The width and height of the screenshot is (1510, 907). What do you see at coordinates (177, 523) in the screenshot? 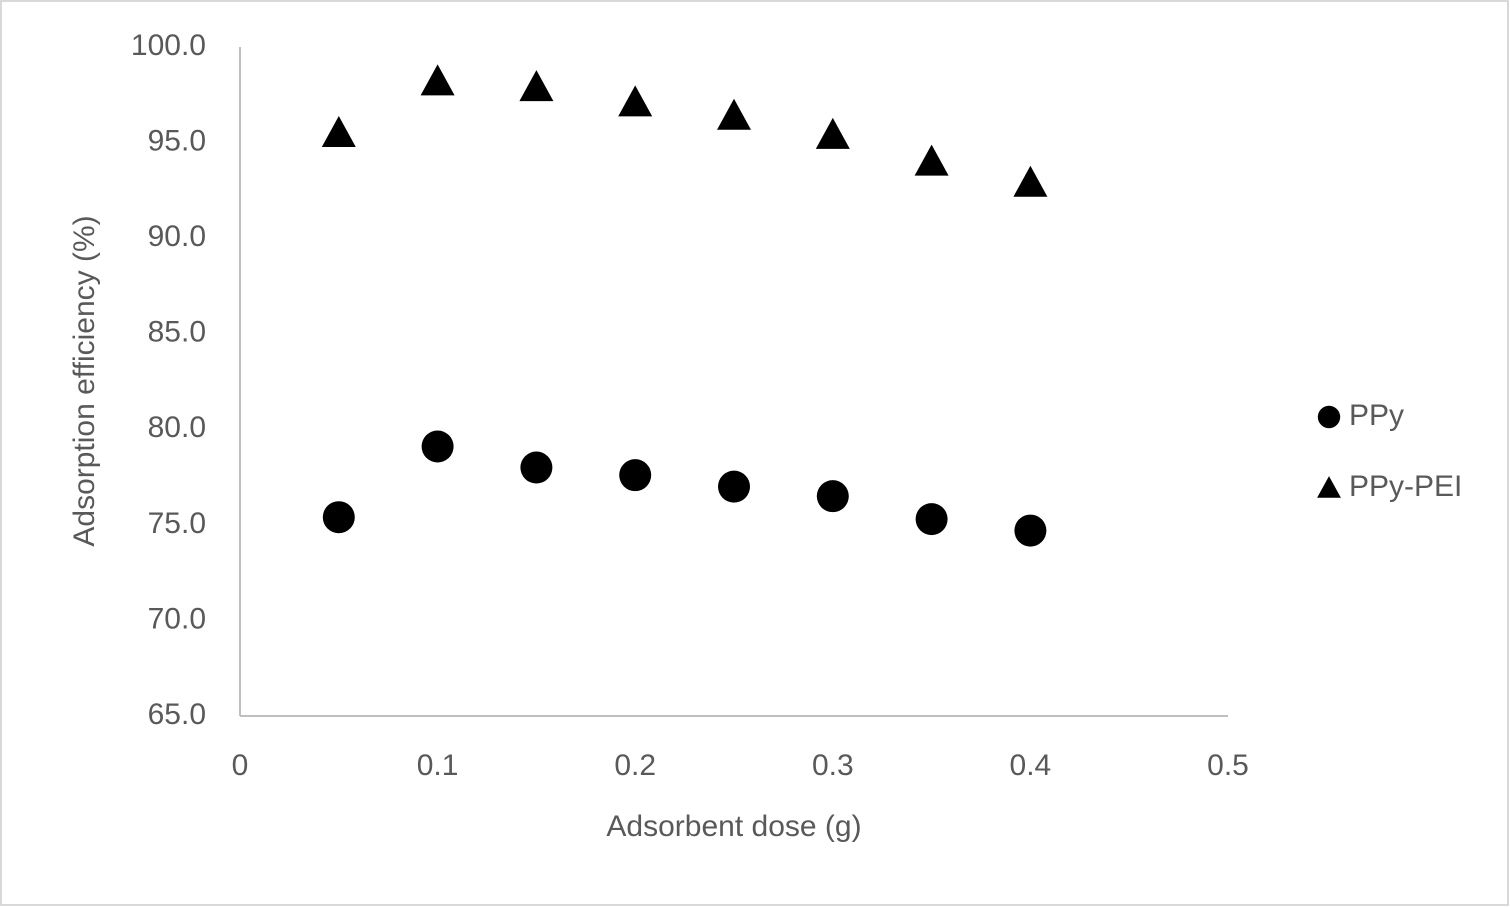
I see `y-tick-label: 75.0` at bounding box center [177, 523].